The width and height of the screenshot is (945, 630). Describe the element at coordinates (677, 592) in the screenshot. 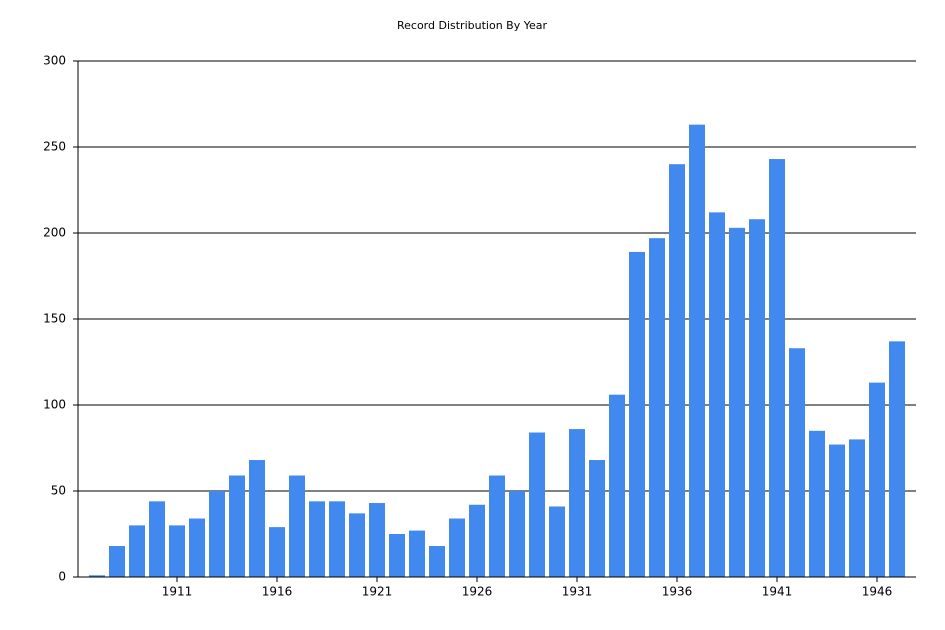

I see `x-tick-label: 1936` at that location.